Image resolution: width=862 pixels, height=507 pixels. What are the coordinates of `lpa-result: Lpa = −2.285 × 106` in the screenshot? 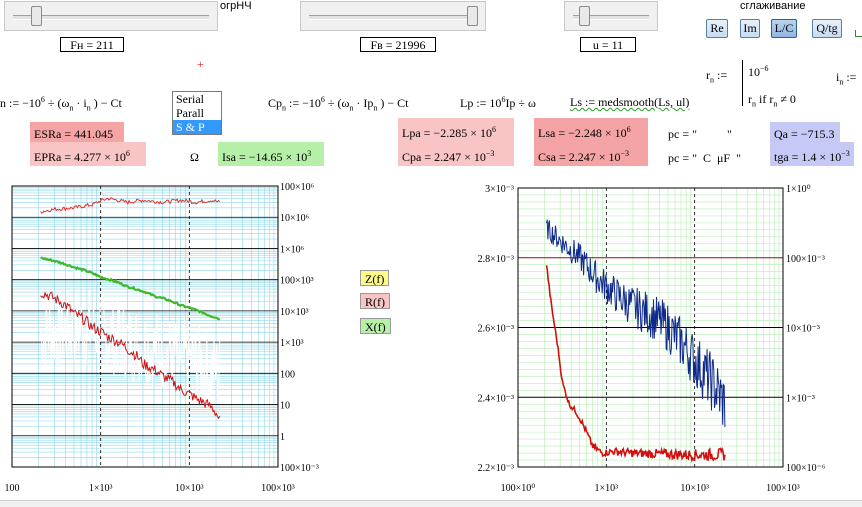 It's located at (456, 130).